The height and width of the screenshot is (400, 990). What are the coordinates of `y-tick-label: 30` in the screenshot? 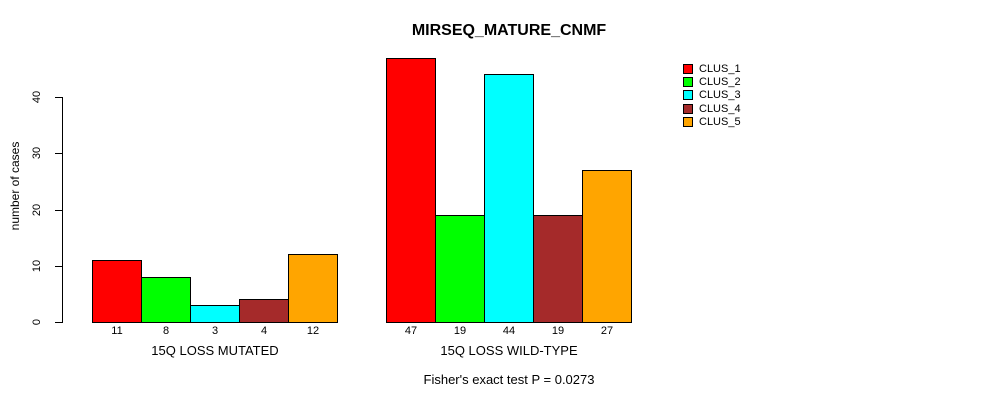 It's located at (37, 153).